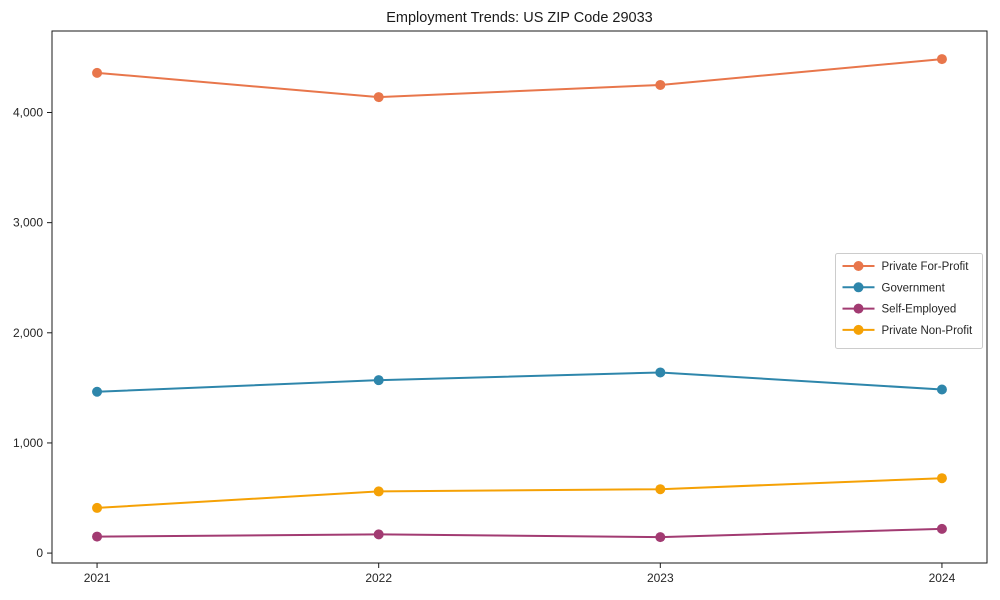 This screenshot has height=600, width=1000. Describe the element at coordinates (28, 223) in the screenshot. I see `y-tick-label: 3,000` at that location.